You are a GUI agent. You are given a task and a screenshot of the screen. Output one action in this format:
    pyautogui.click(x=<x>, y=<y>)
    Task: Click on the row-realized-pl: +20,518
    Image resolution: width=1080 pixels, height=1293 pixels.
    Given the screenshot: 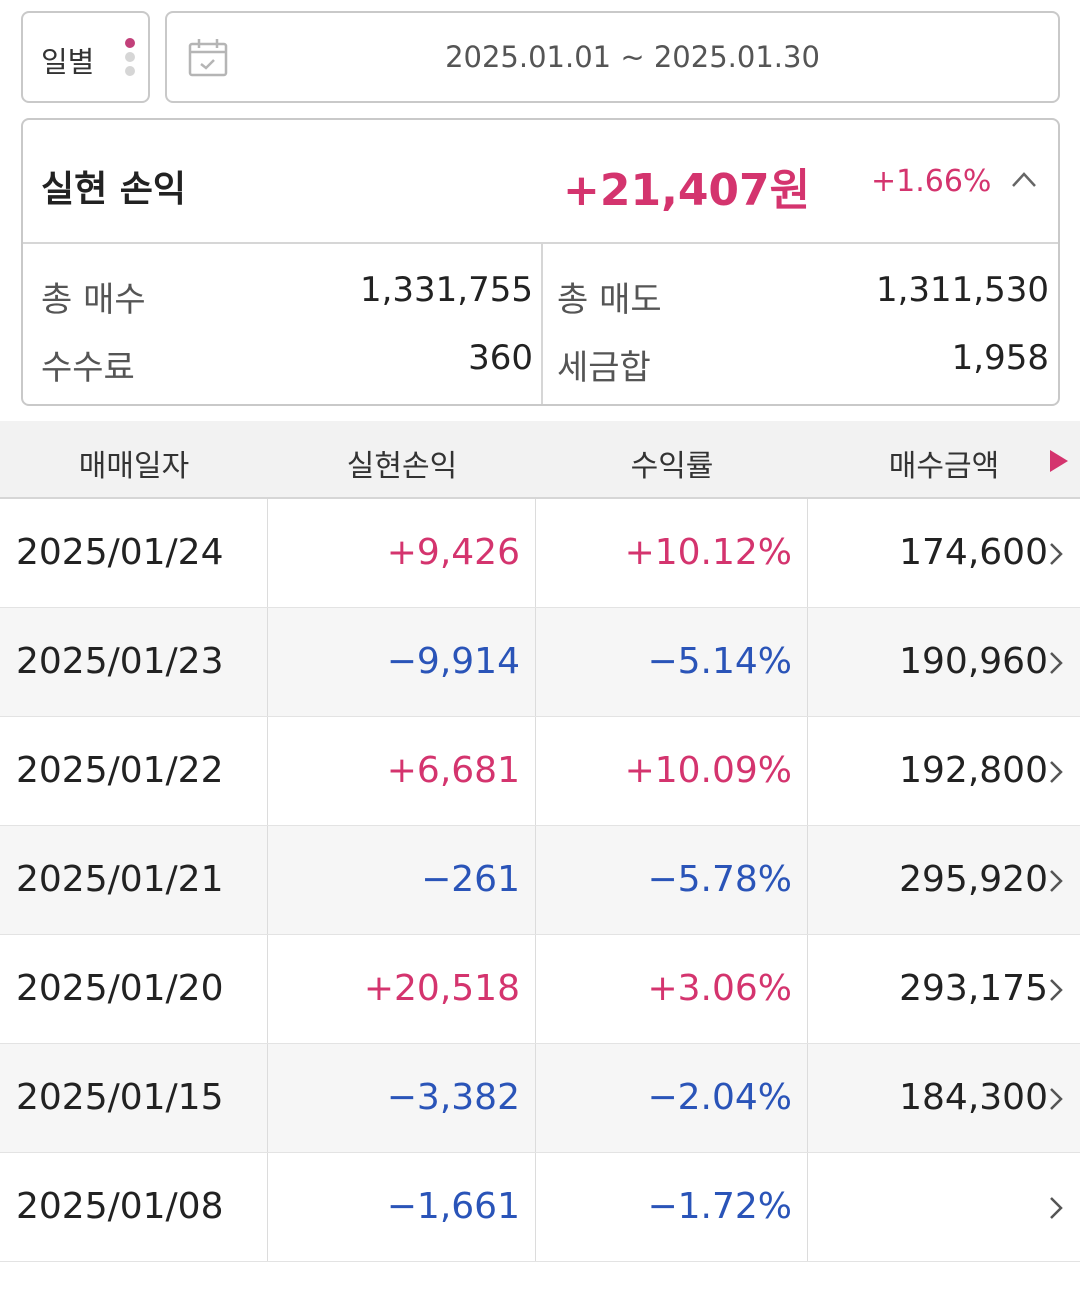 What is the action you would take?
    pyautogui.click(x=441, y=988)
    